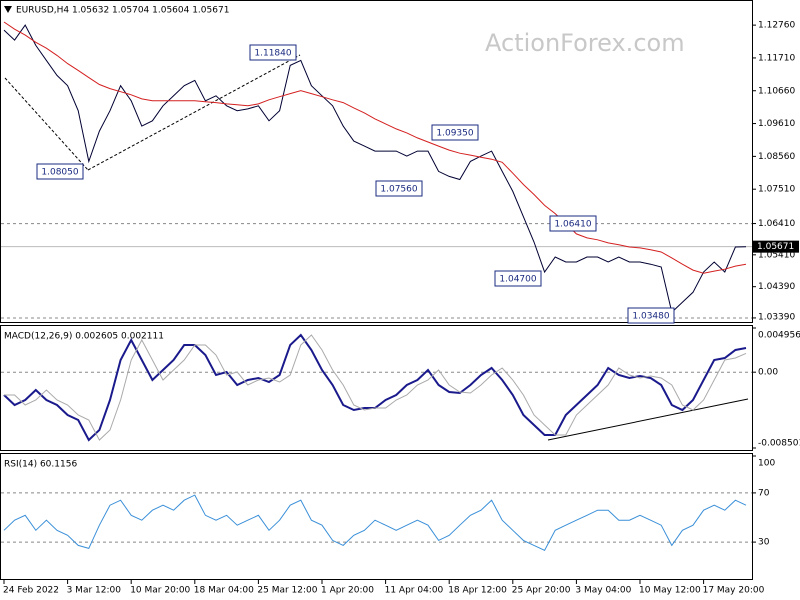 This screenshot has width=800, height=600. I want to click on y-tick-label: -0.008501, so click(779, 444).